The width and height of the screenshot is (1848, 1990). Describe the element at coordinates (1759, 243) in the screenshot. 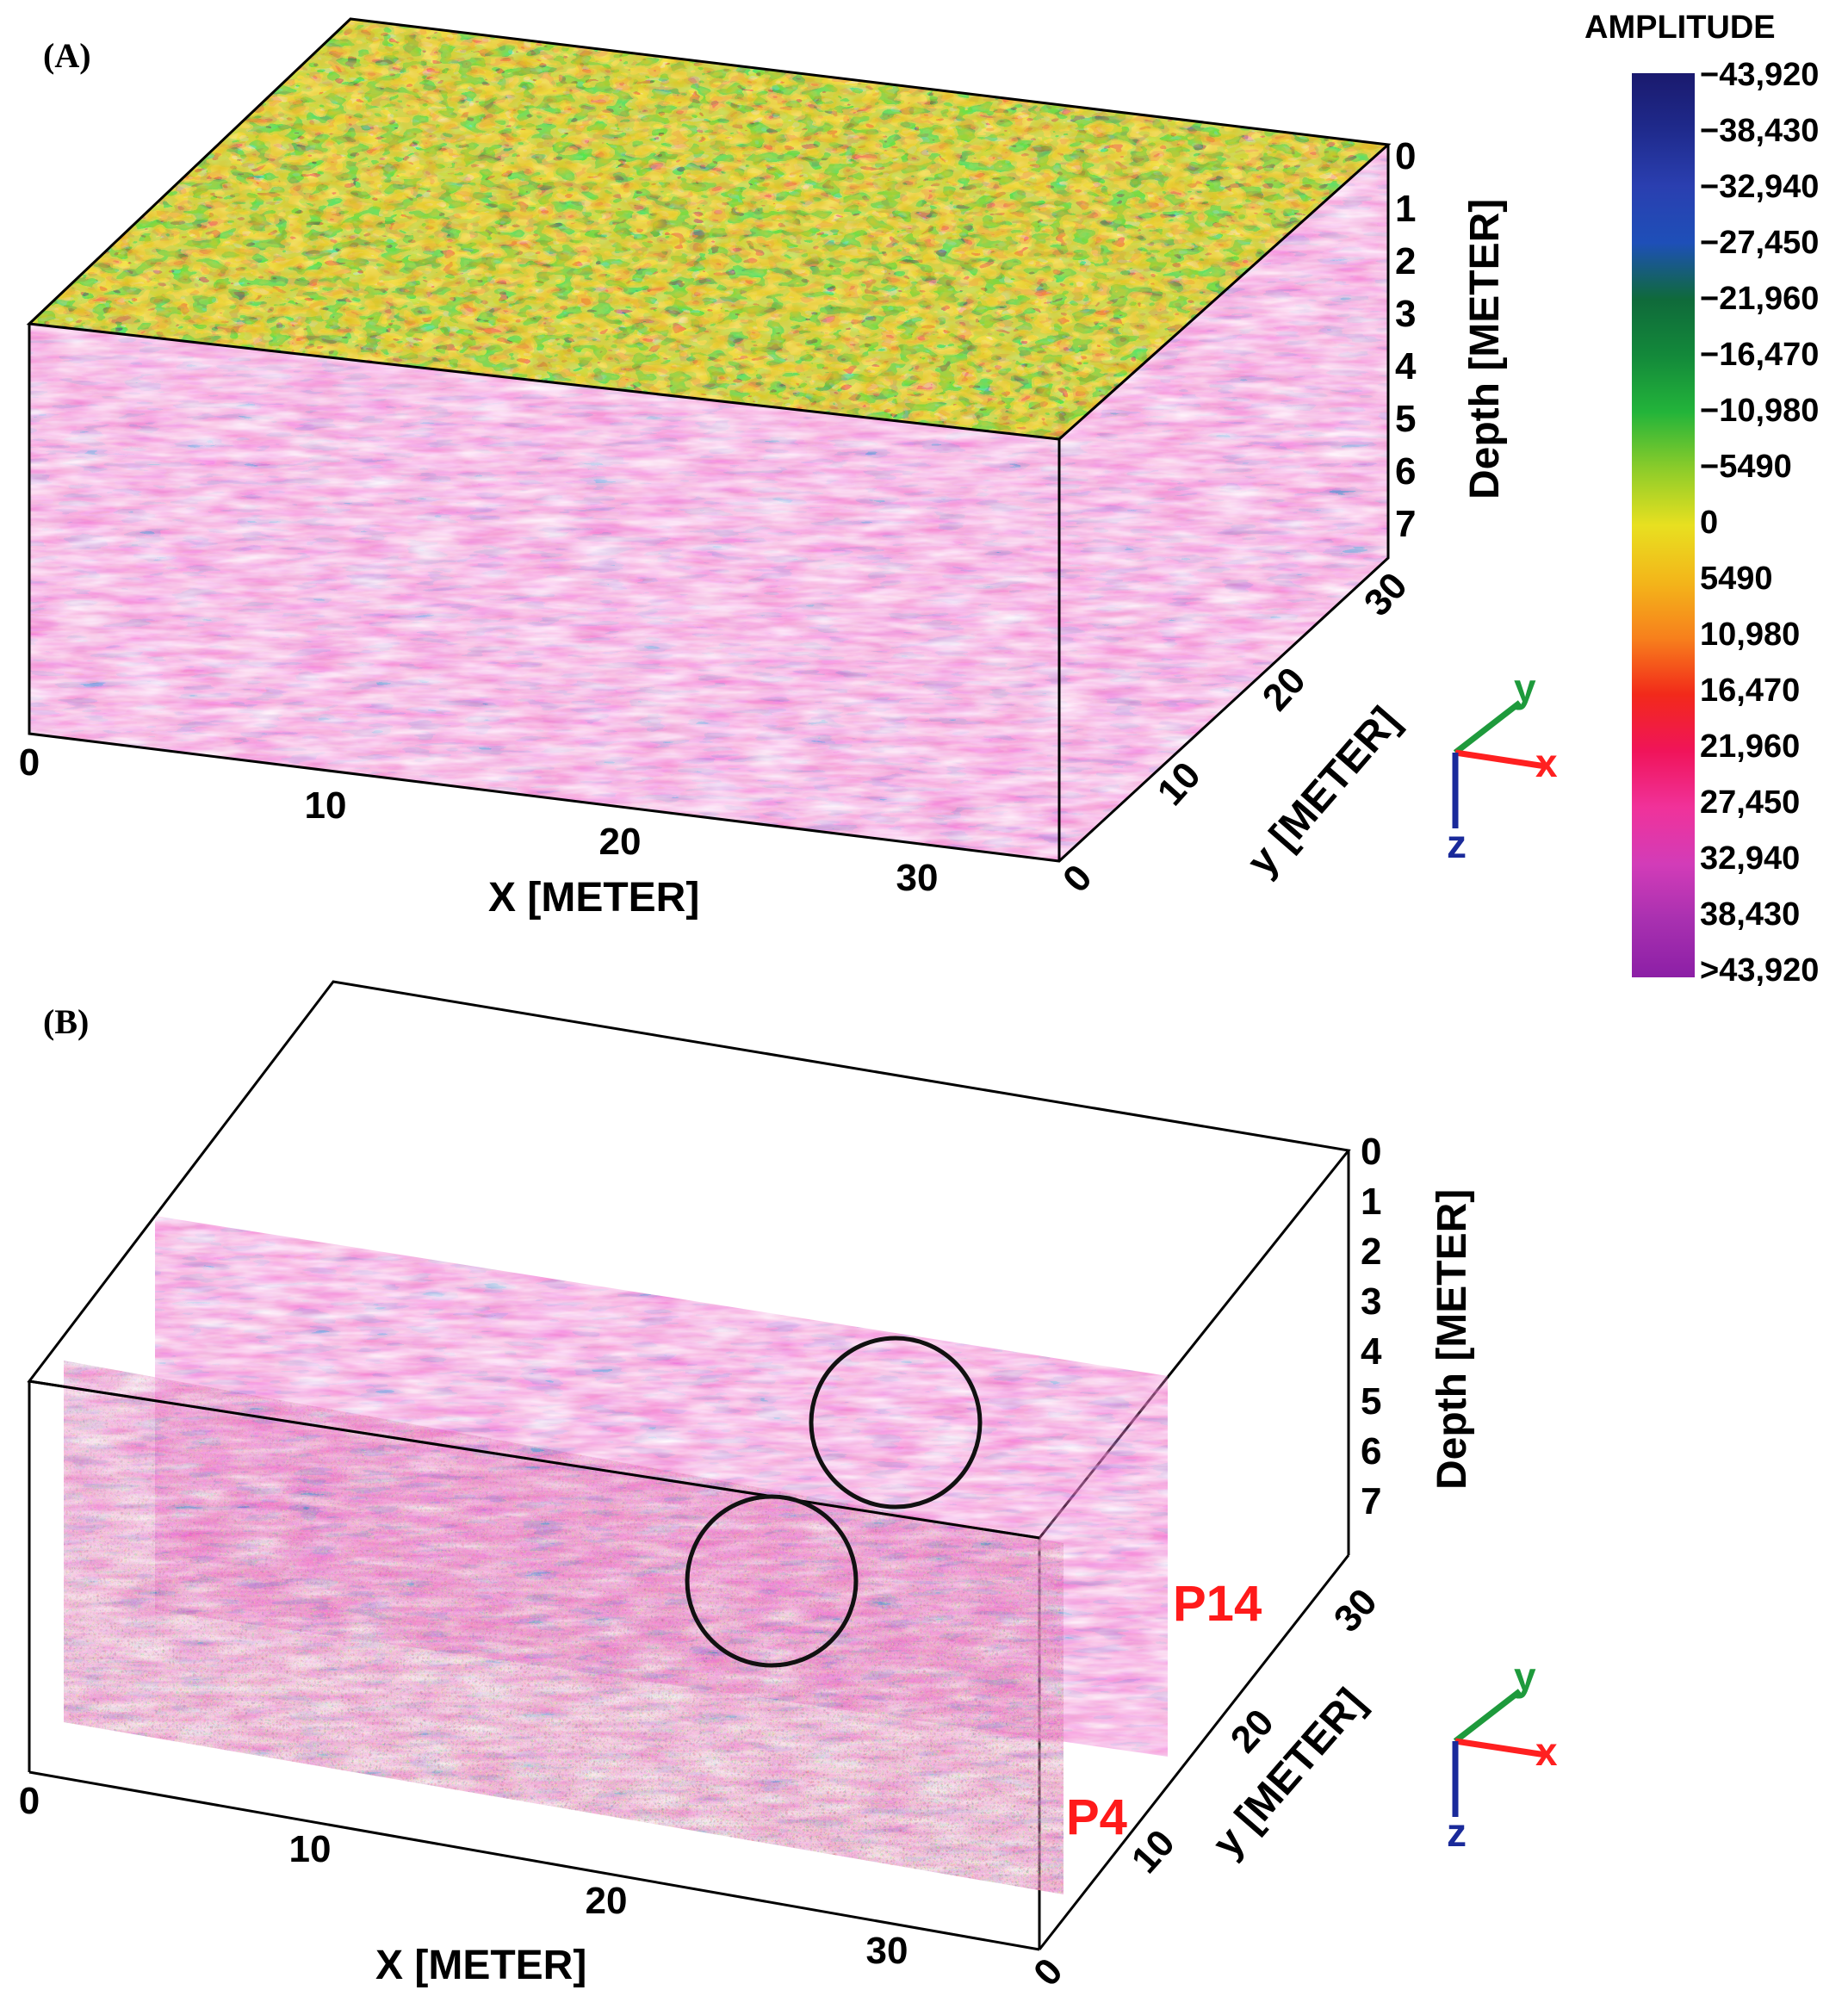

I see `colorbar-label: −27,450` at that location.